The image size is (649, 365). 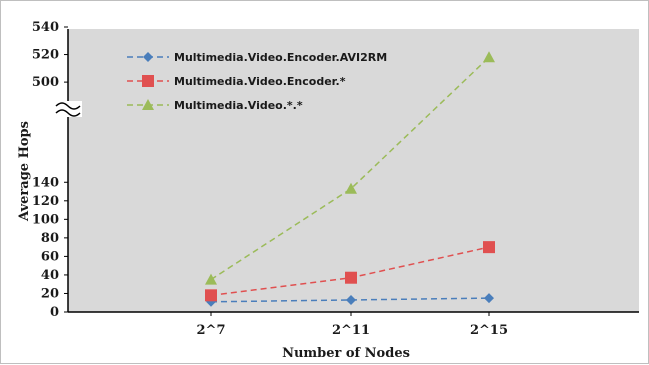 What do you see at coordinates (45, 27) in the screenshot?
I see `y-tick-label: 540` at bounding box center [45, 27].